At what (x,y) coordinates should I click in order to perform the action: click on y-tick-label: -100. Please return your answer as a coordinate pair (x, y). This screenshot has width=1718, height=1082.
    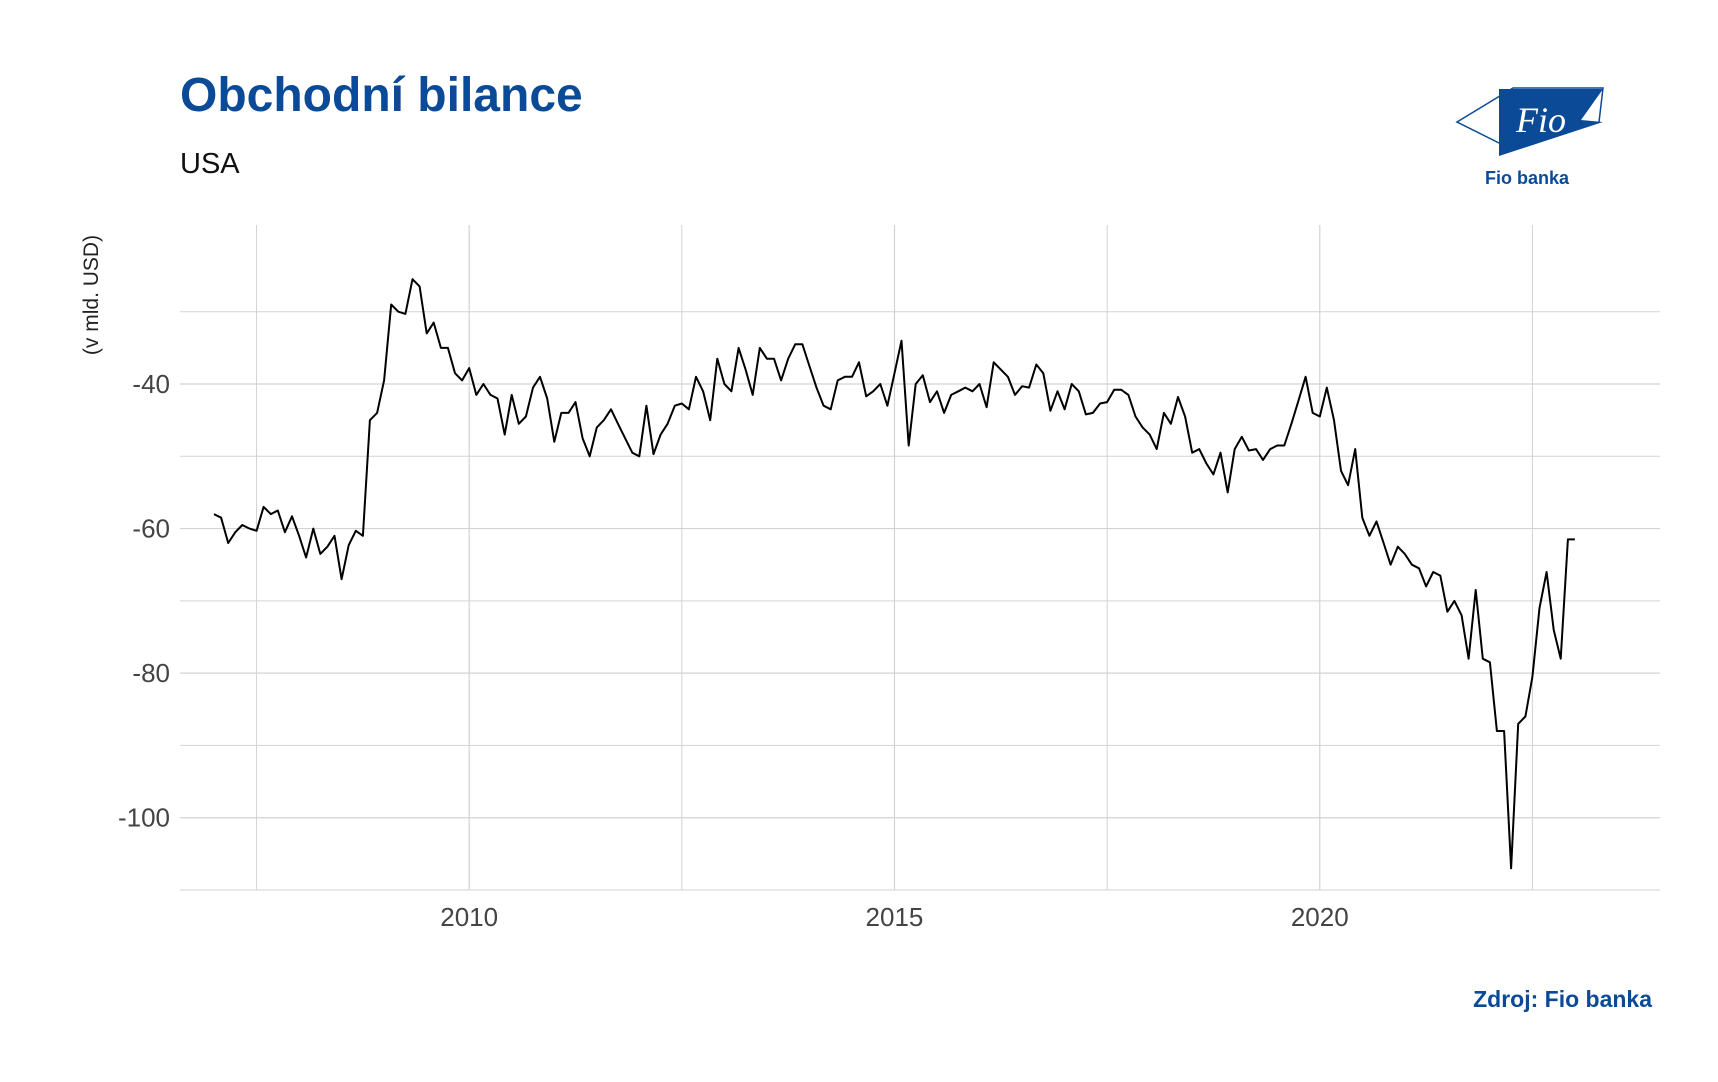
    Looking at the image, I should click on (144, 818).